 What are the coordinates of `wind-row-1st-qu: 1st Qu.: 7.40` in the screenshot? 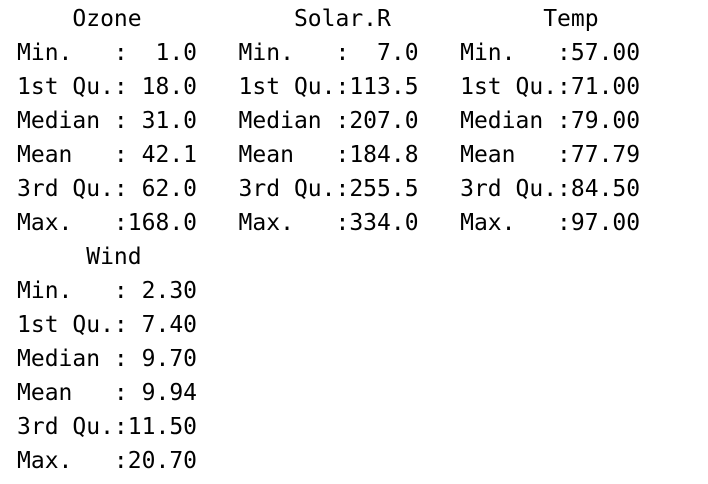 It's located at (121, 325).